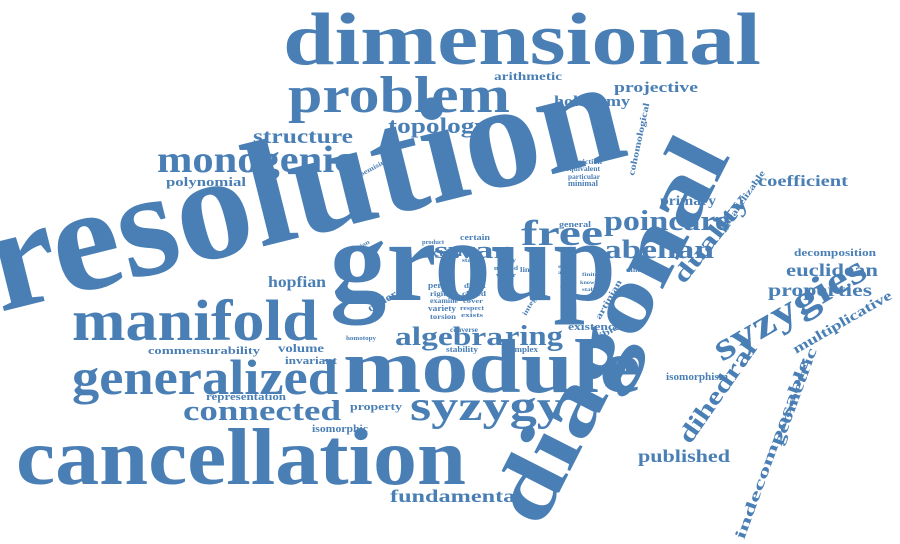  Describe the element at coordinates (522, 40) in the screenshot. I see `word-dimensional: dimensional` at that location.